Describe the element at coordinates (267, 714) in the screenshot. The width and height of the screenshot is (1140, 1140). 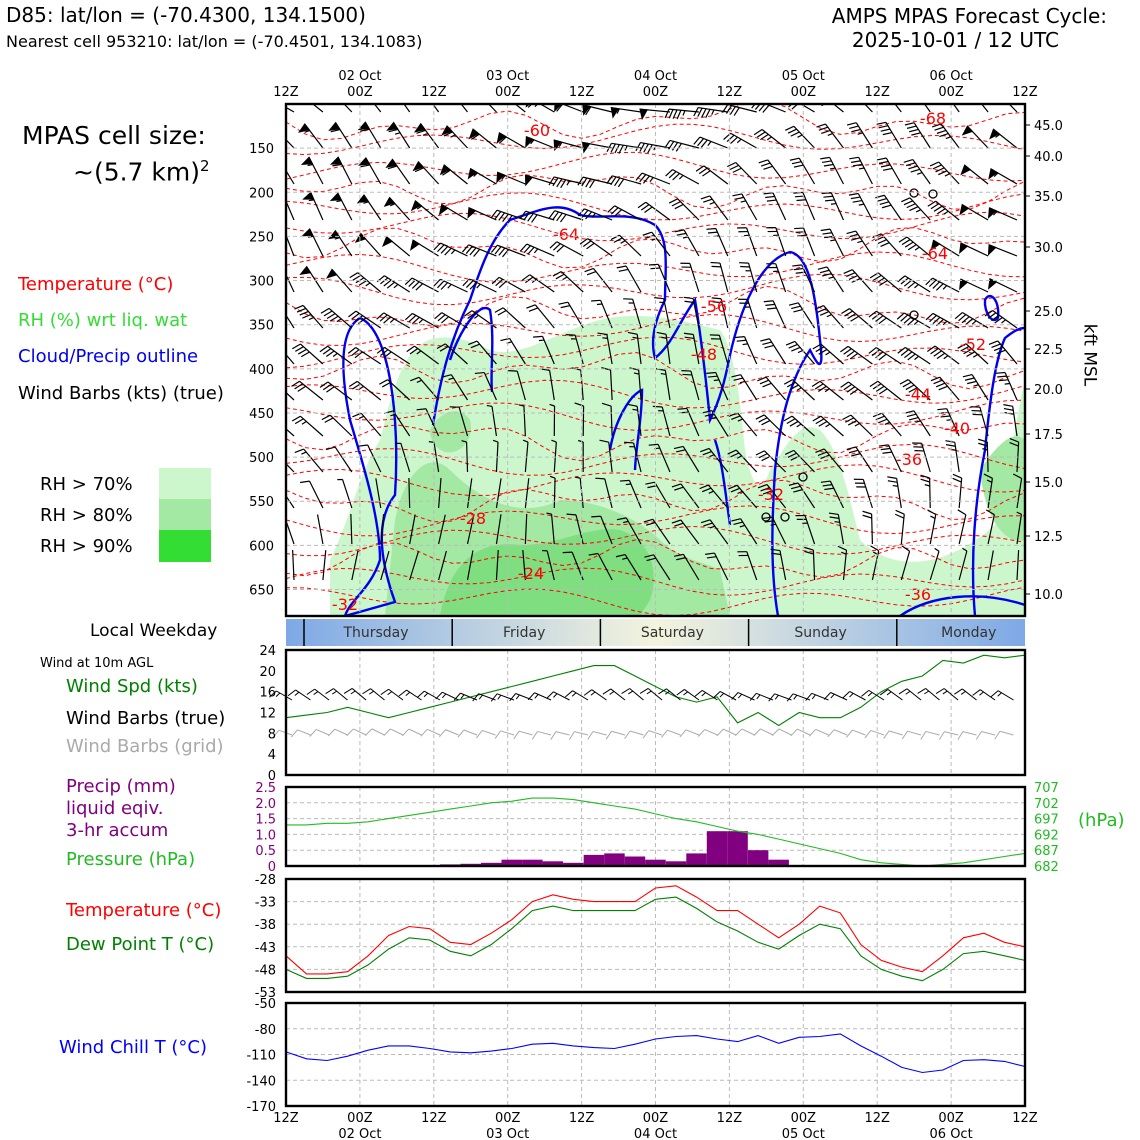
I see `wind-speed-tick-label: 12` at that location.